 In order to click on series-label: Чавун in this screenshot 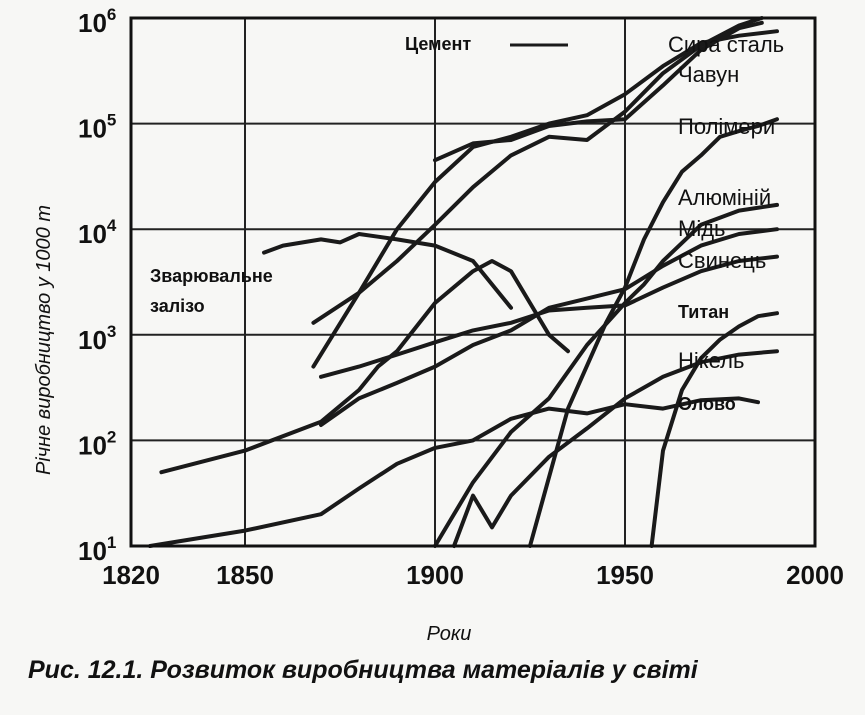, I will do `click(708, 74)`.